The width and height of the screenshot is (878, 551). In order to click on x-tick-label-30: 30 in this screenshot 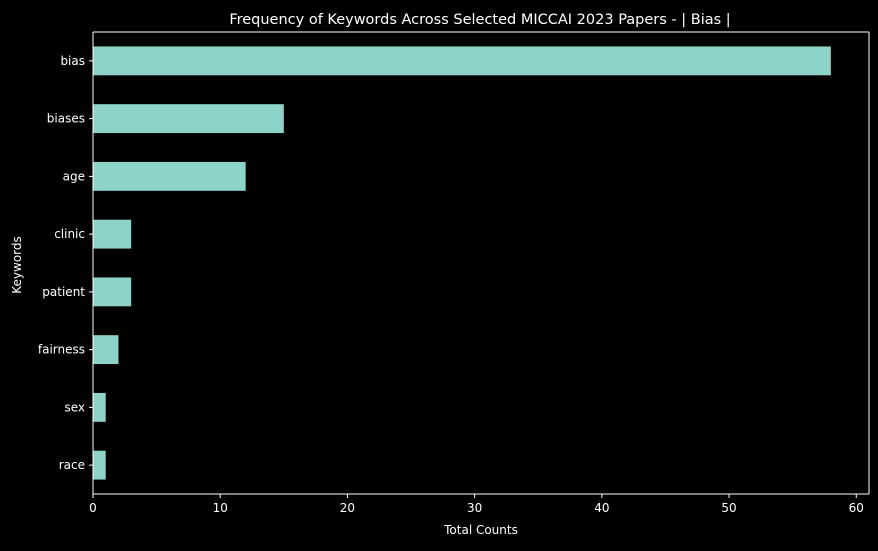, I will do `click(474, 508)`.